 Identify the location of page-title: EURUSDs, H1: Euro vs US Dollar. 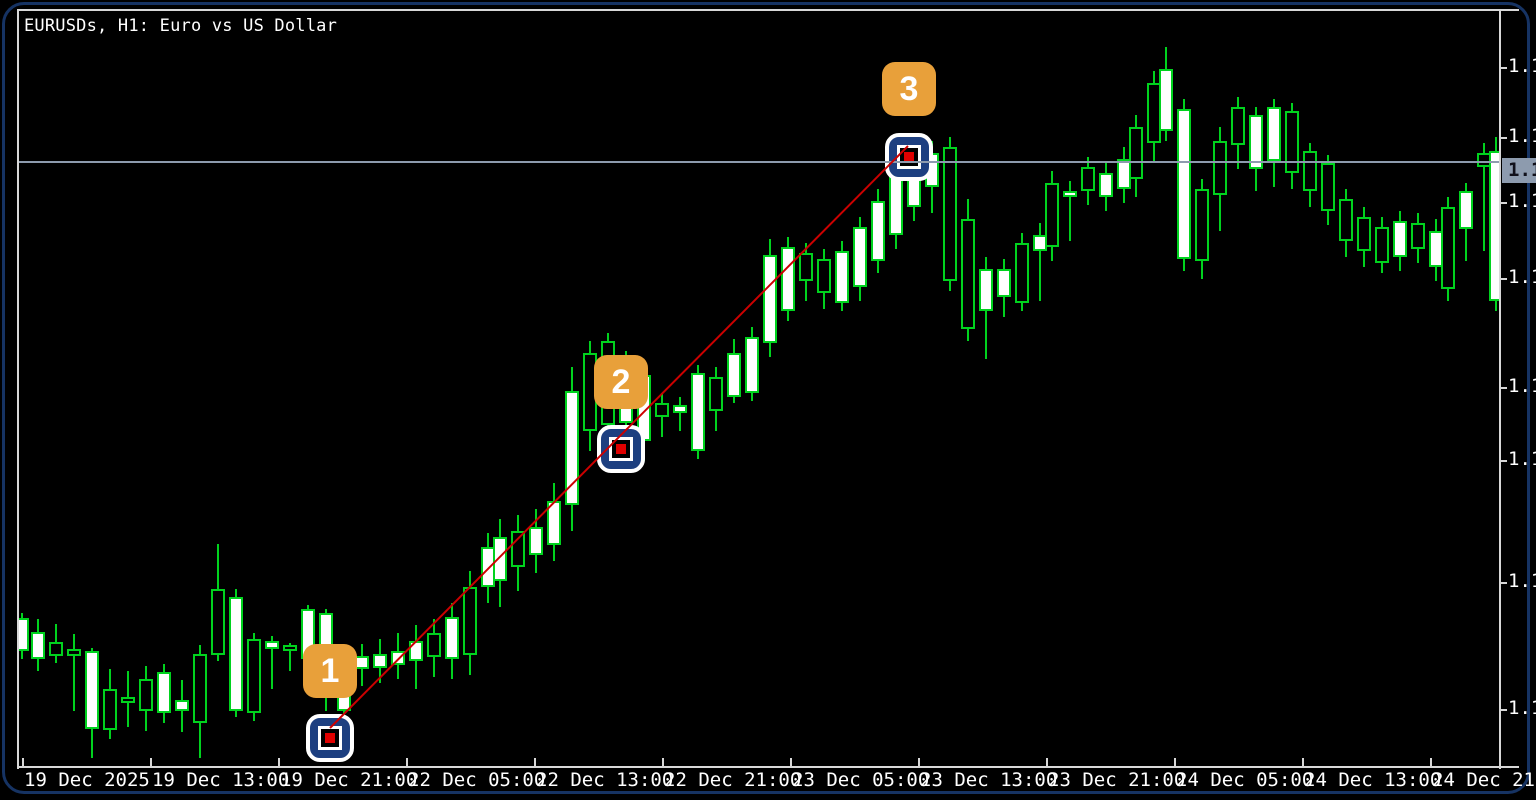
(181, 26).